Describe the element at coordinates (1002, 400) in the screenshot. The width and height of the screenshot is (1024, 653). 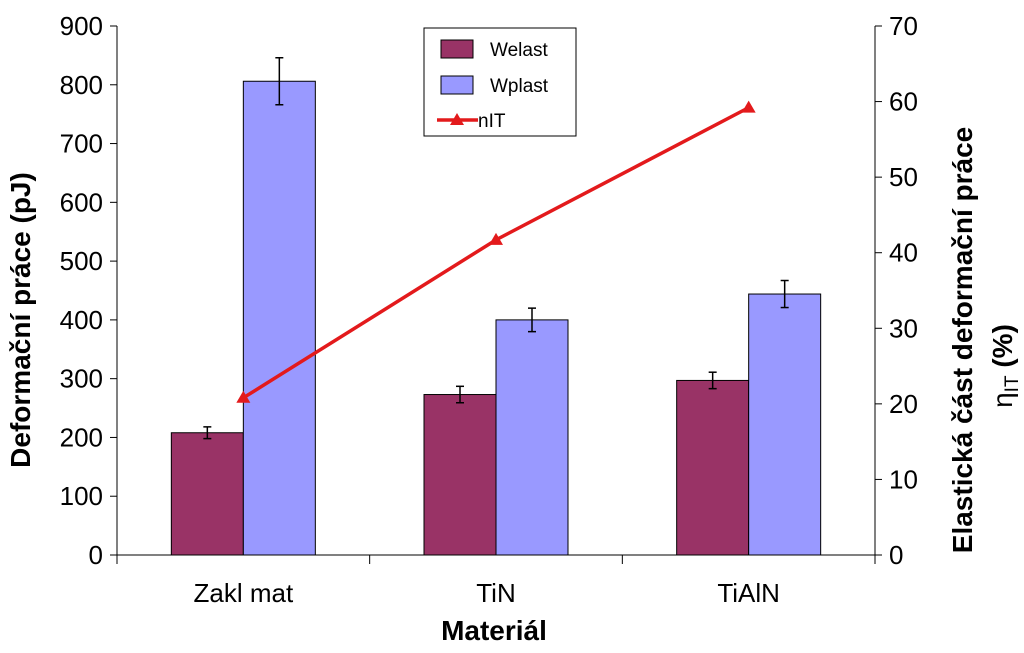
I see `y2-axis-symbol: η` at that location.